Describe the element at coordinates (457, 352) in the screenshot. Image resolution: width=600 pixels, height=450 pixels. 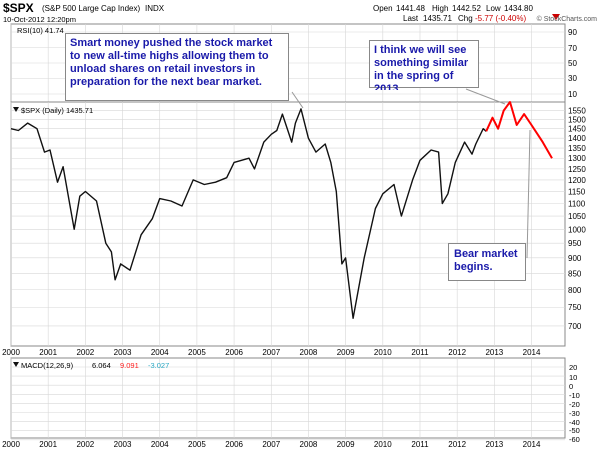
I see `x-tick-label: 2012` at that location.